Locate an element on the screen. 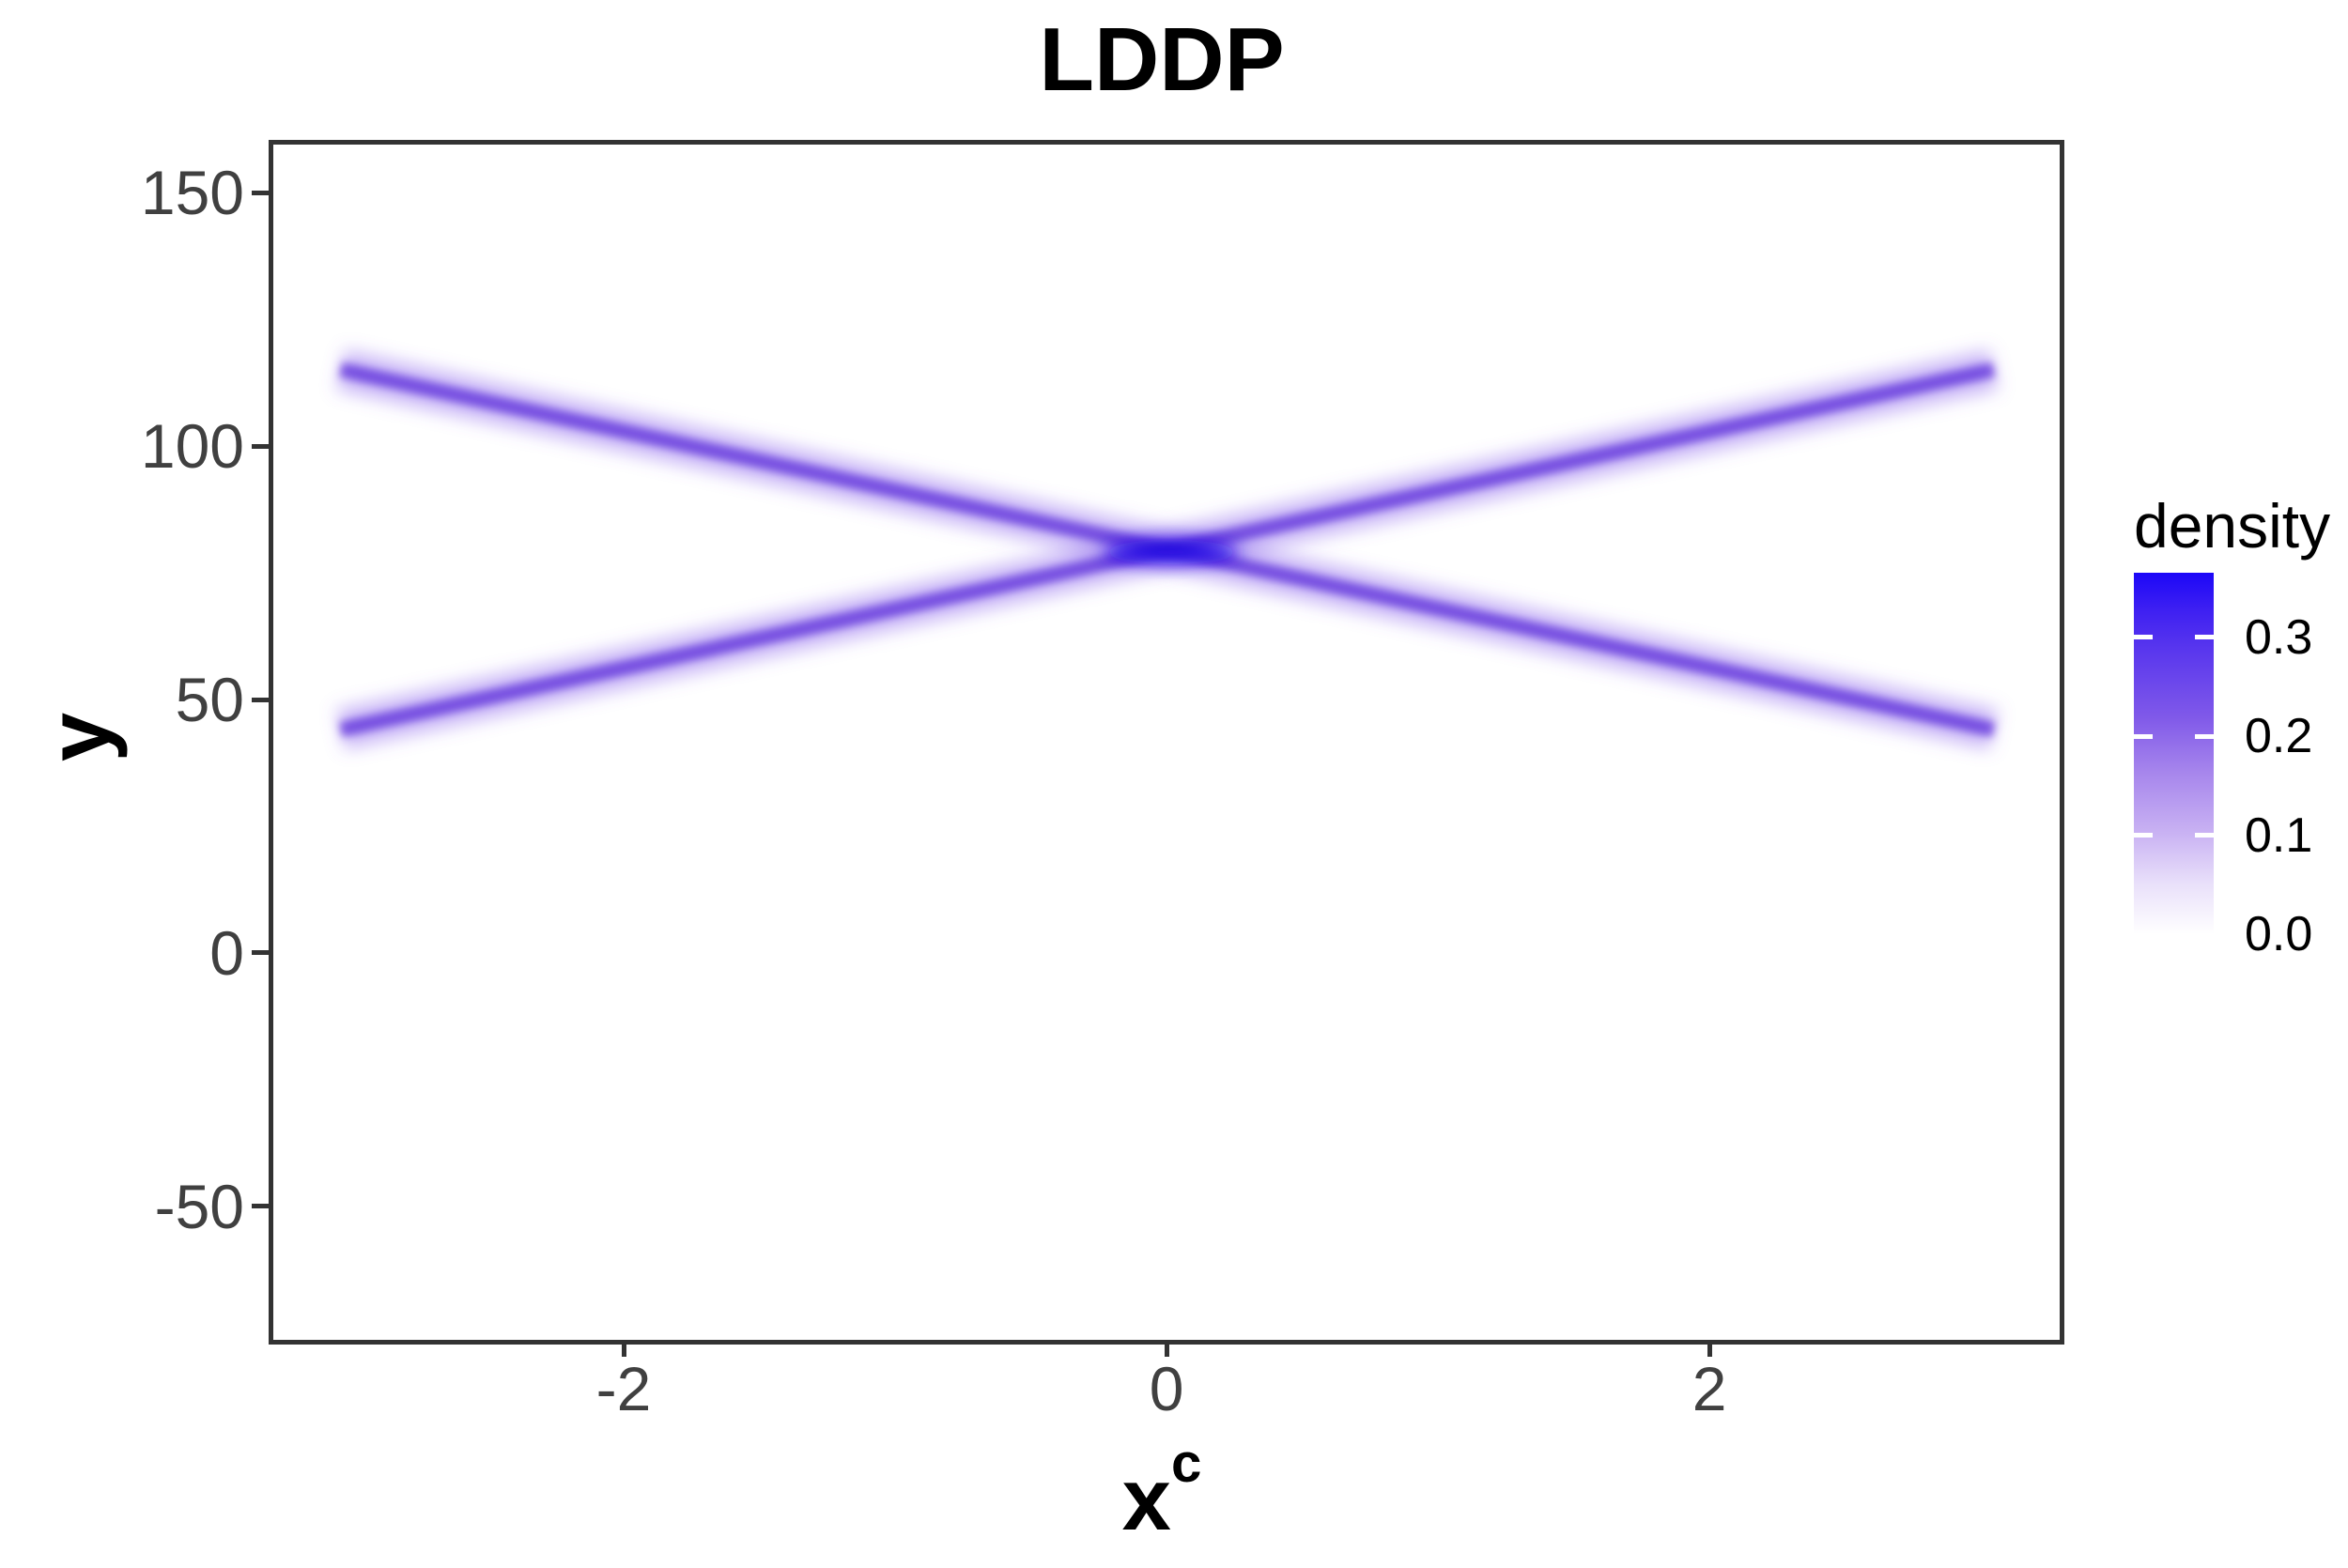  legend-title: density is located at coordinates (2232, 526).